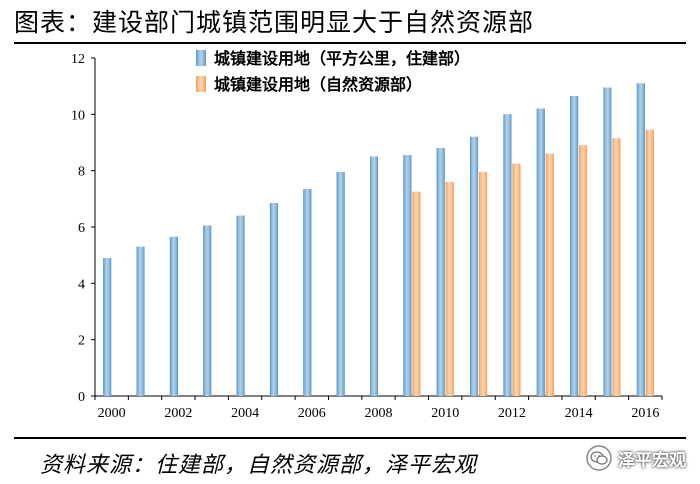  What do you see at coordinates (274, 22) in the screenshot?
I see `chart-title: 图表：建设部门城镇范围明显大于自然资源部` at bounding box center [274, 22].